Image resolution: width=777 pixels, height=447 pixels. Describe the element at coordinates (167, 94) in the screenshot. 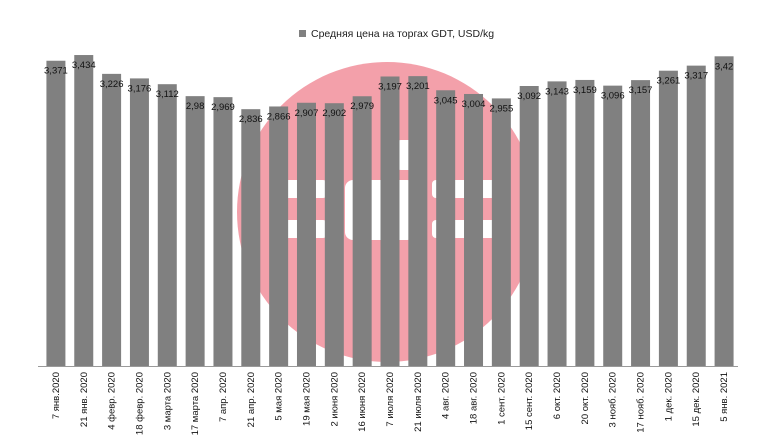

I see `bar-value-label-5: 3,112` at that location.